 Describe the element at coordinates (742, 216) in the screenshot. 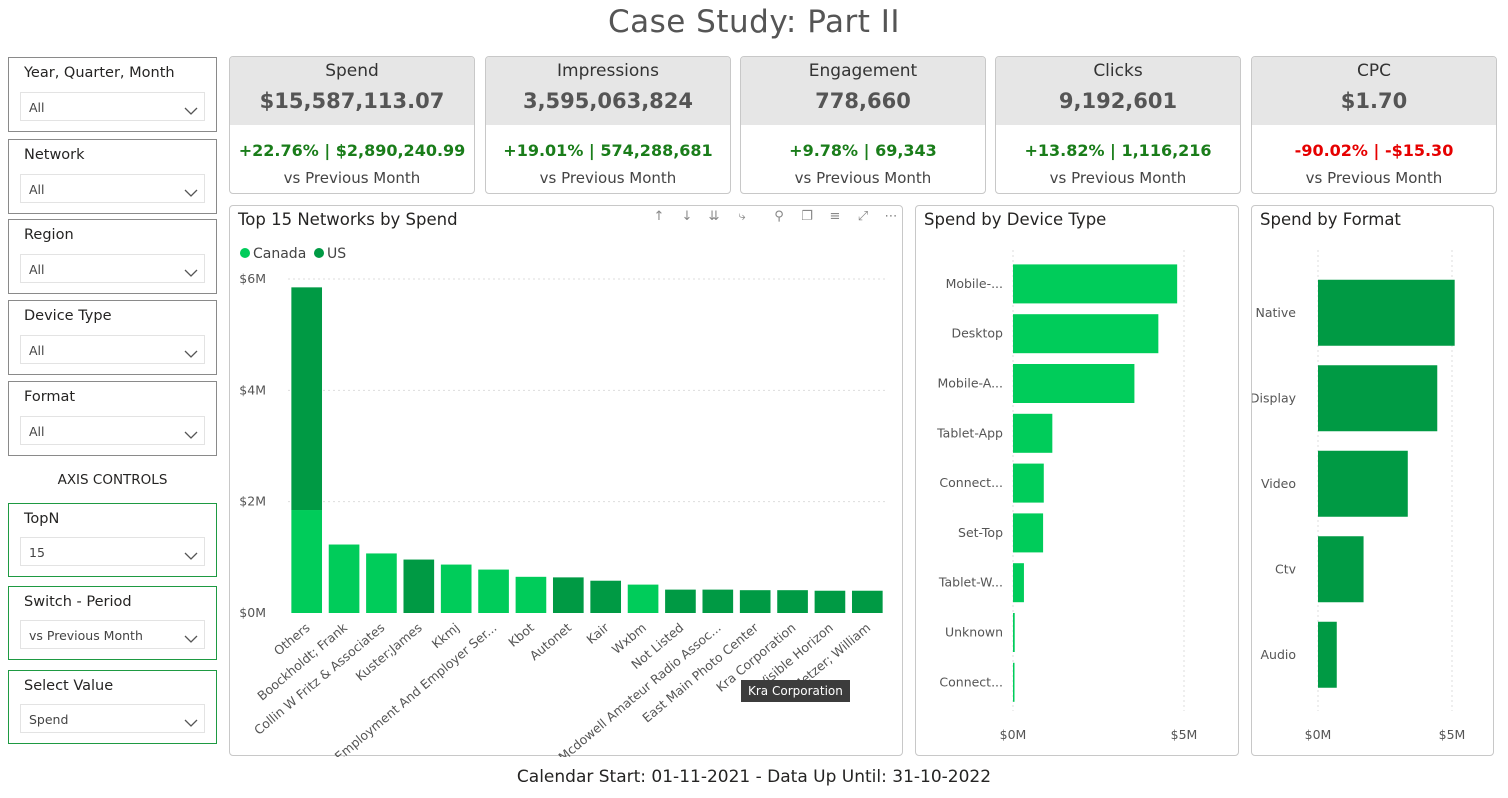

I see `drill-down-icon: ⤷` at that location.